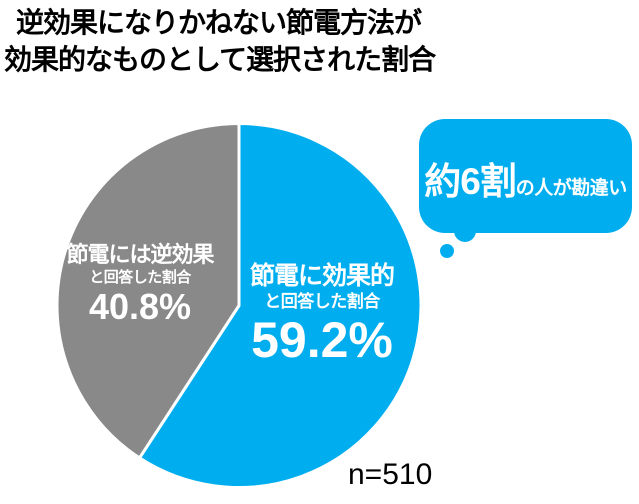  Describe the element at coordinates (220, 59) in the screenshot. I see `title-line-2: 効果的なものとして選択された割合` at that location.